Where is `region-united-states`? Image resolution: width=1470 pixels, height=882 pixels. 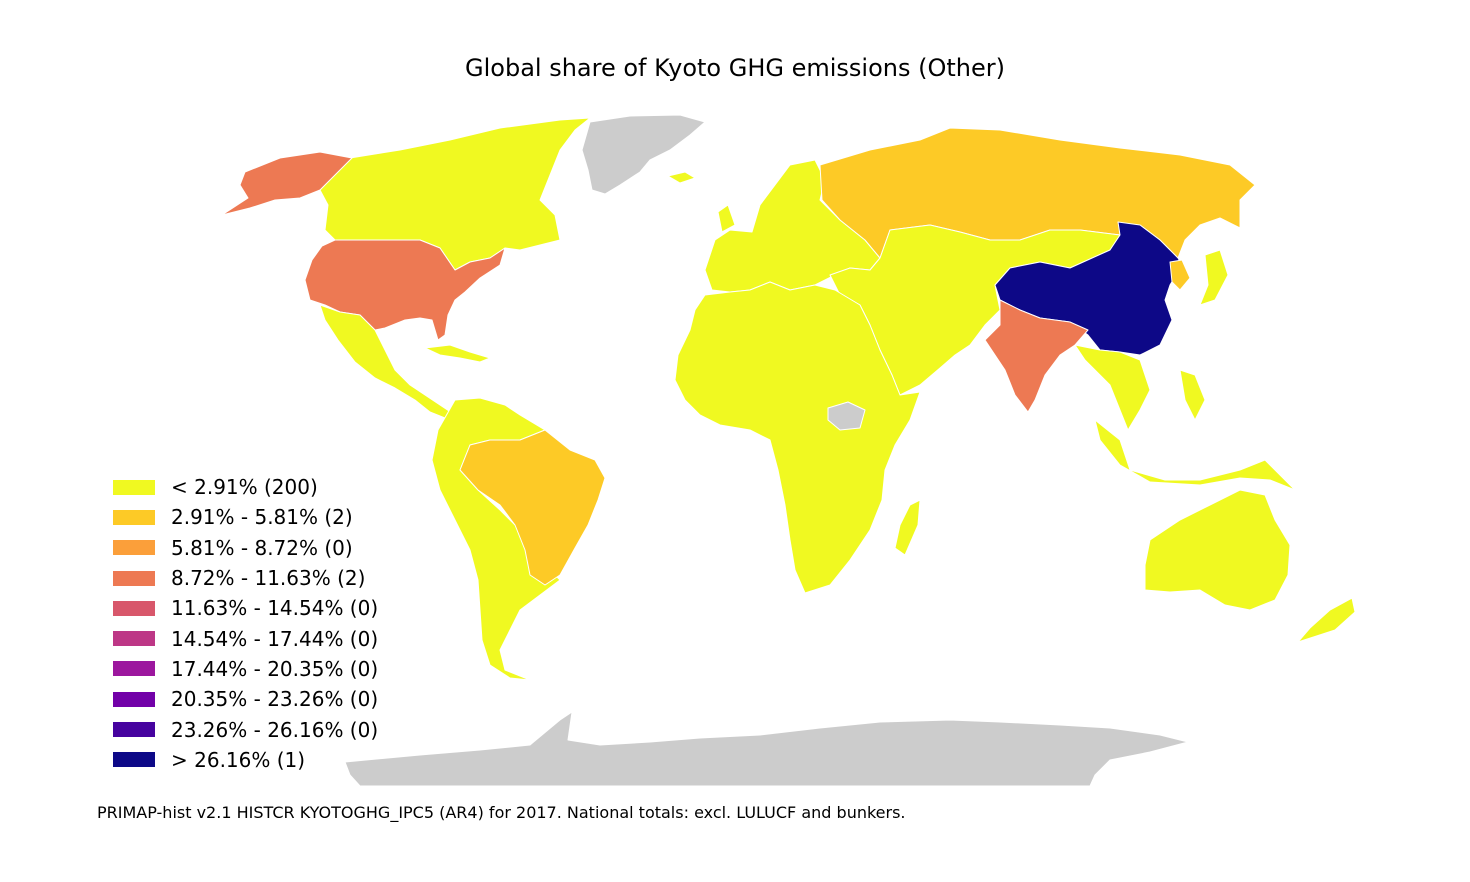 region-united-states is located at coordinates (405, 290).